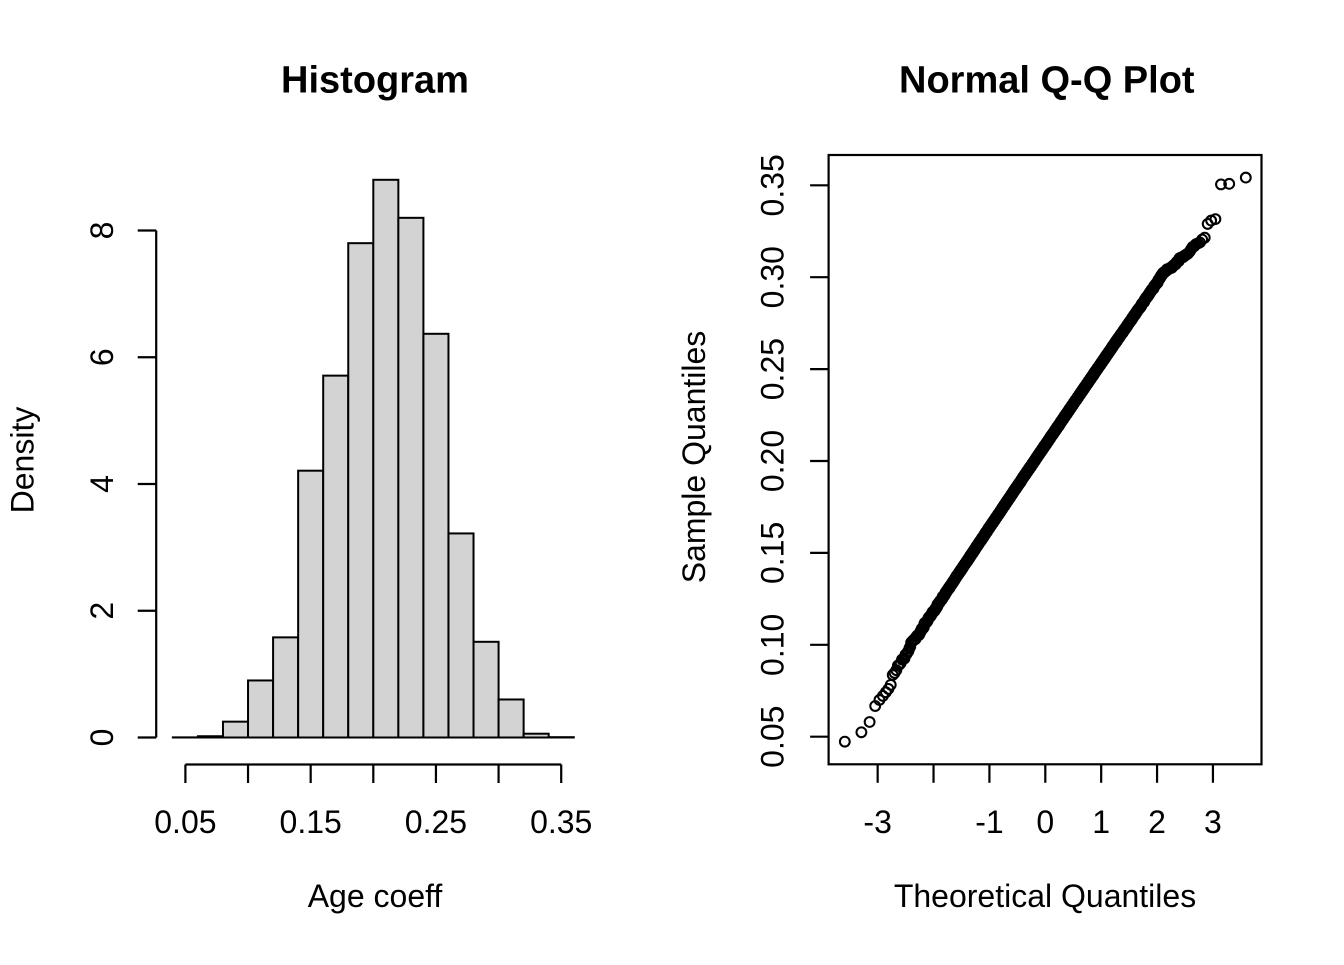 This screenshot has width=1344, height=965. What do you see at coordinates (102, 611) in the screenshot?
I see `y-tick-label: 2` at bounding box center [102, 611].